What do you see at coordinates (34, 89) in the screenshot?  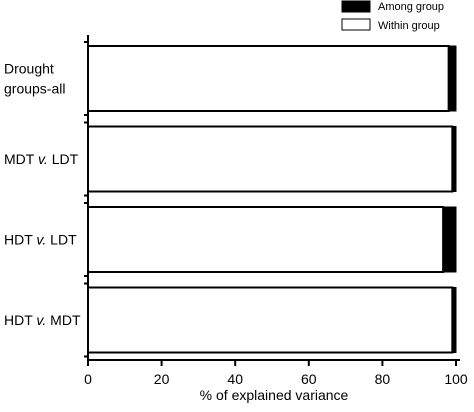 I see `category-label-0-1: groups-all` at bounding box center [34, 89].